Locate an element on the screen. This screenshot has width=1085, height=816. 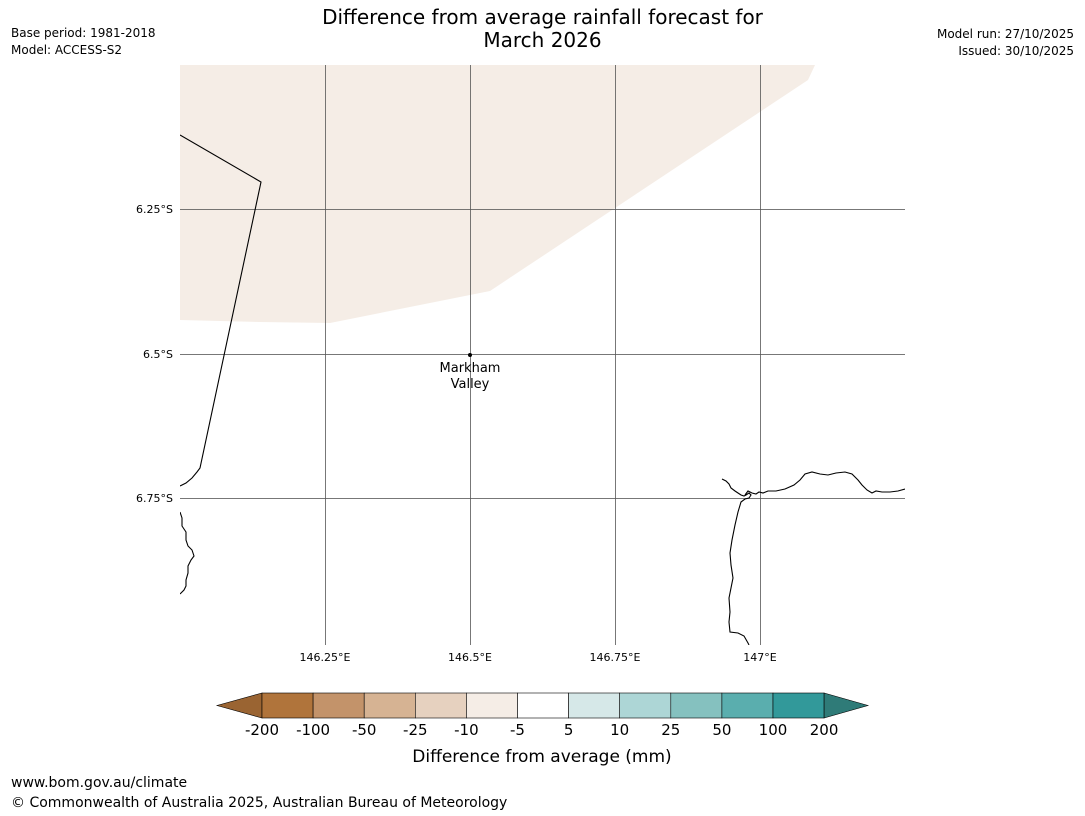
latitude-labels: 6.25°S 6.5°S 6.75°S is located at coordinates (154, 354).